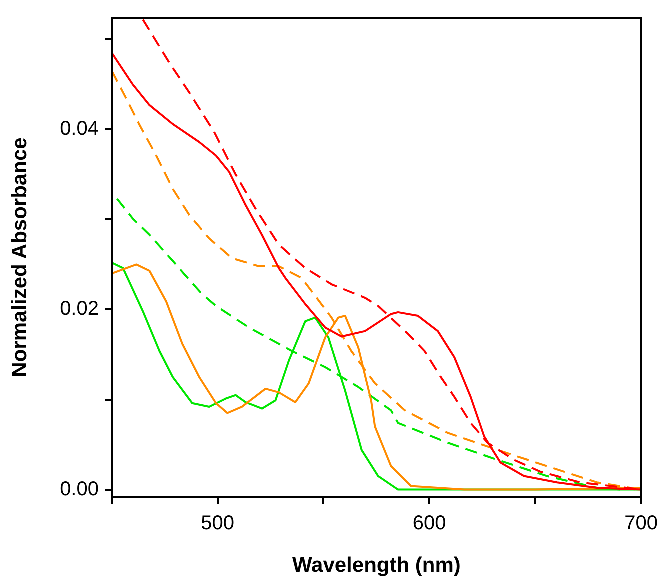  Describe the element at coordinates (20, 258) in the screenshot. I see `y-axis-title: Normalized Absorbance` at that location.